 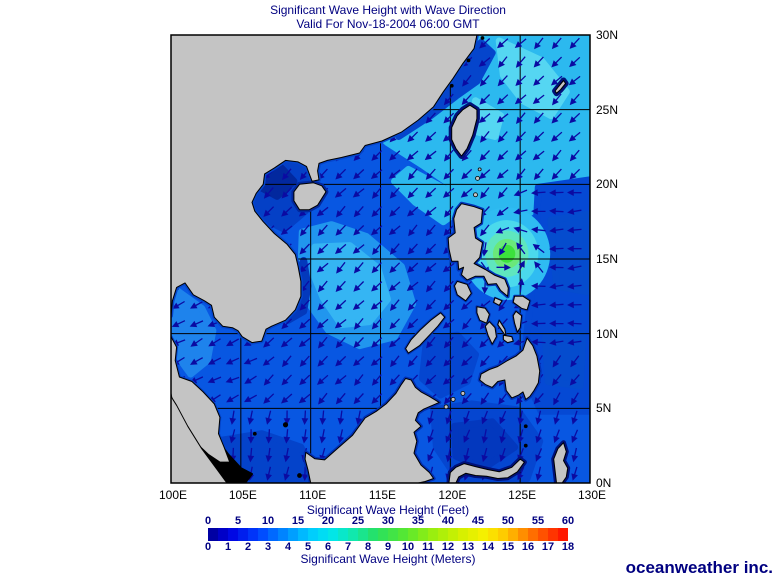 What do you see at coordinates (268, 547) in the screenshot?
I see `meter-tick-3: 3` at bounding box center [268, 547].